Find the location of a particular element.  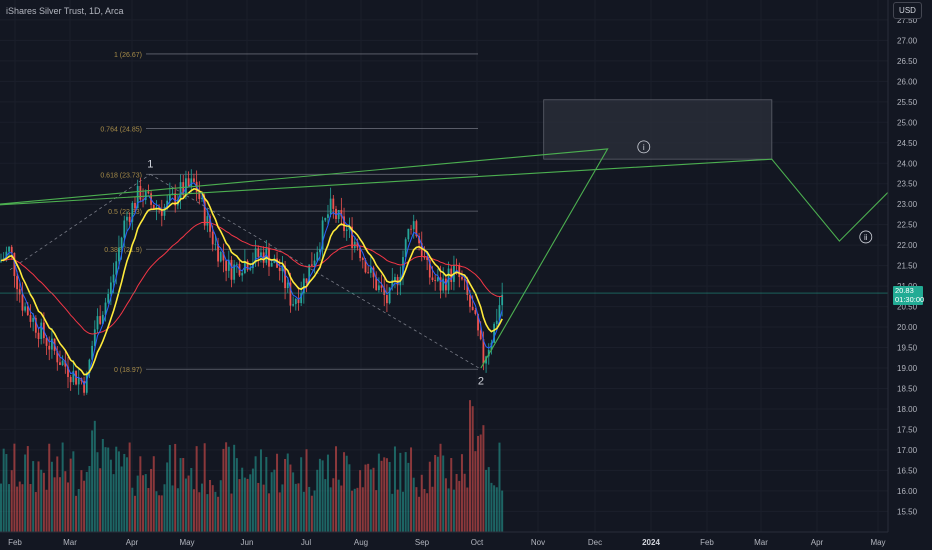

price-tick-label: 21.50 is located at coordinates (907, 266).